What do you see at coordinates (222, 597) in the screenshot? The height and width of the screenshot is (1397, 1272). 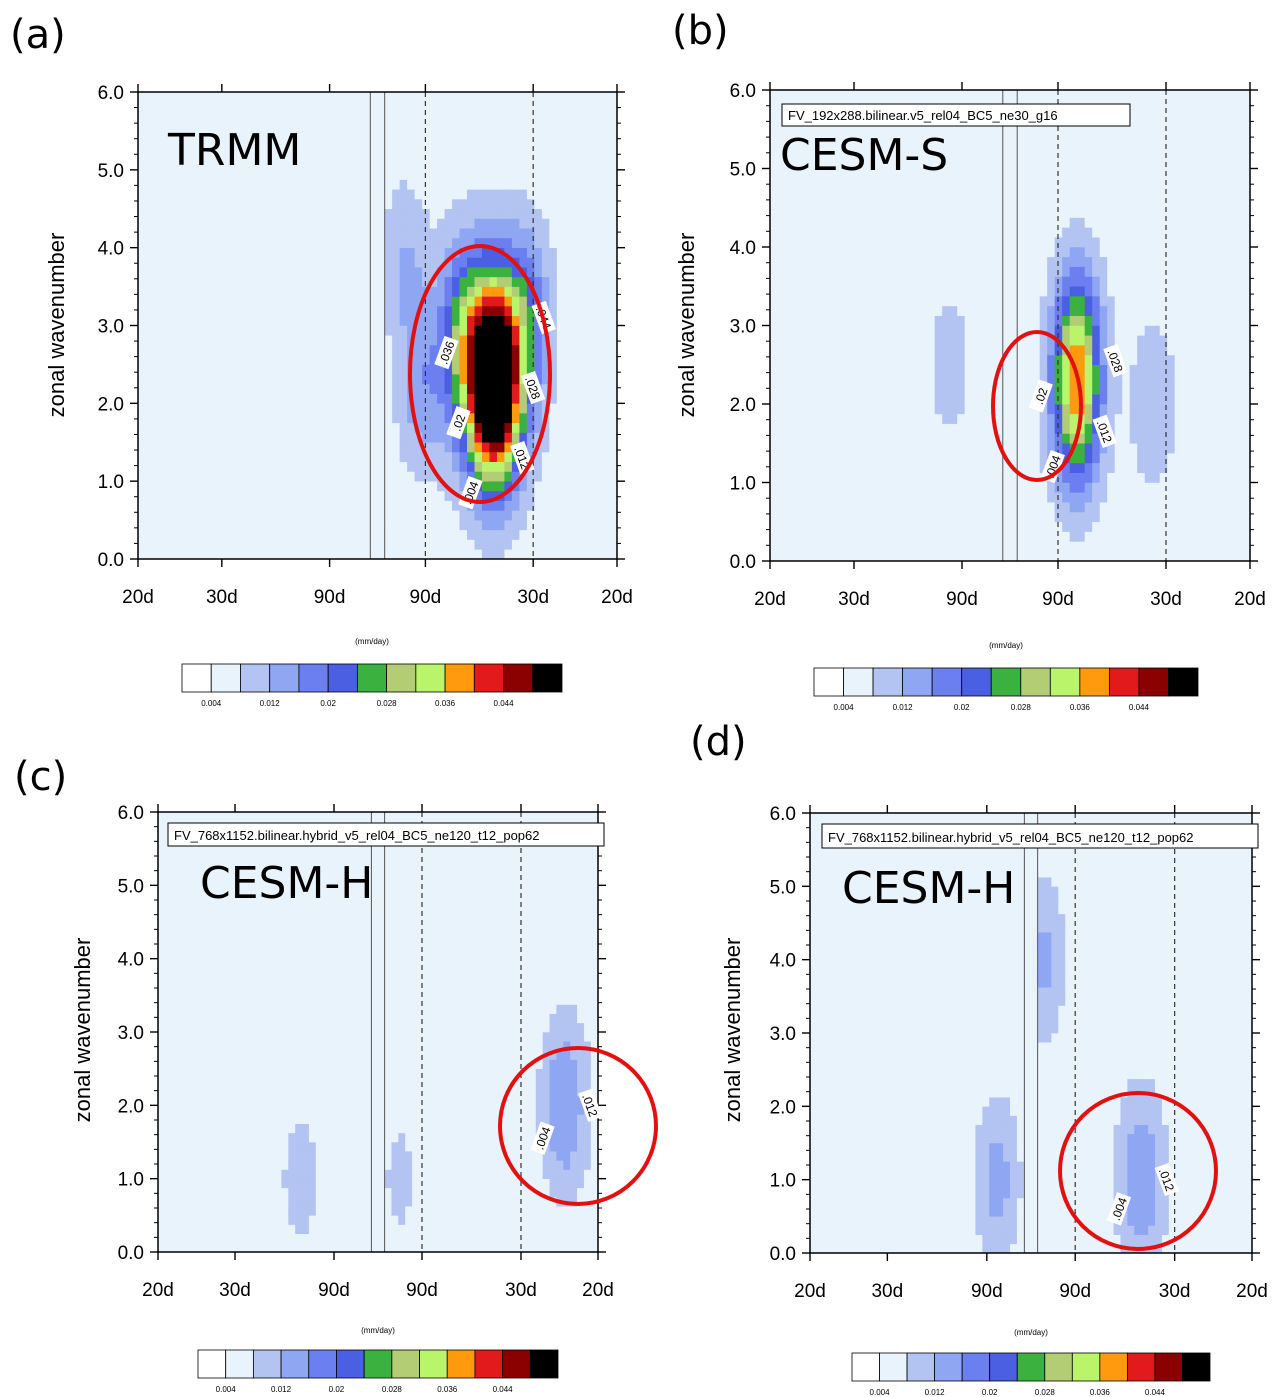 I see `x-tick-label: 30d` at bounding box center [222, 597].